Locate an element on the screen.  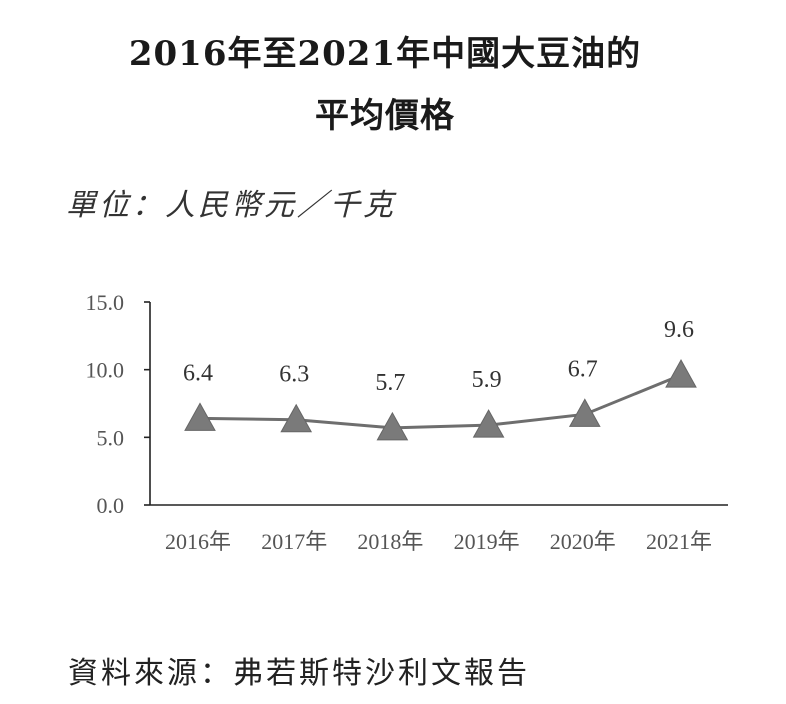
chart-title-line1: 2016年至2021年中國大豆油的 is located at coordinates (385, 54).